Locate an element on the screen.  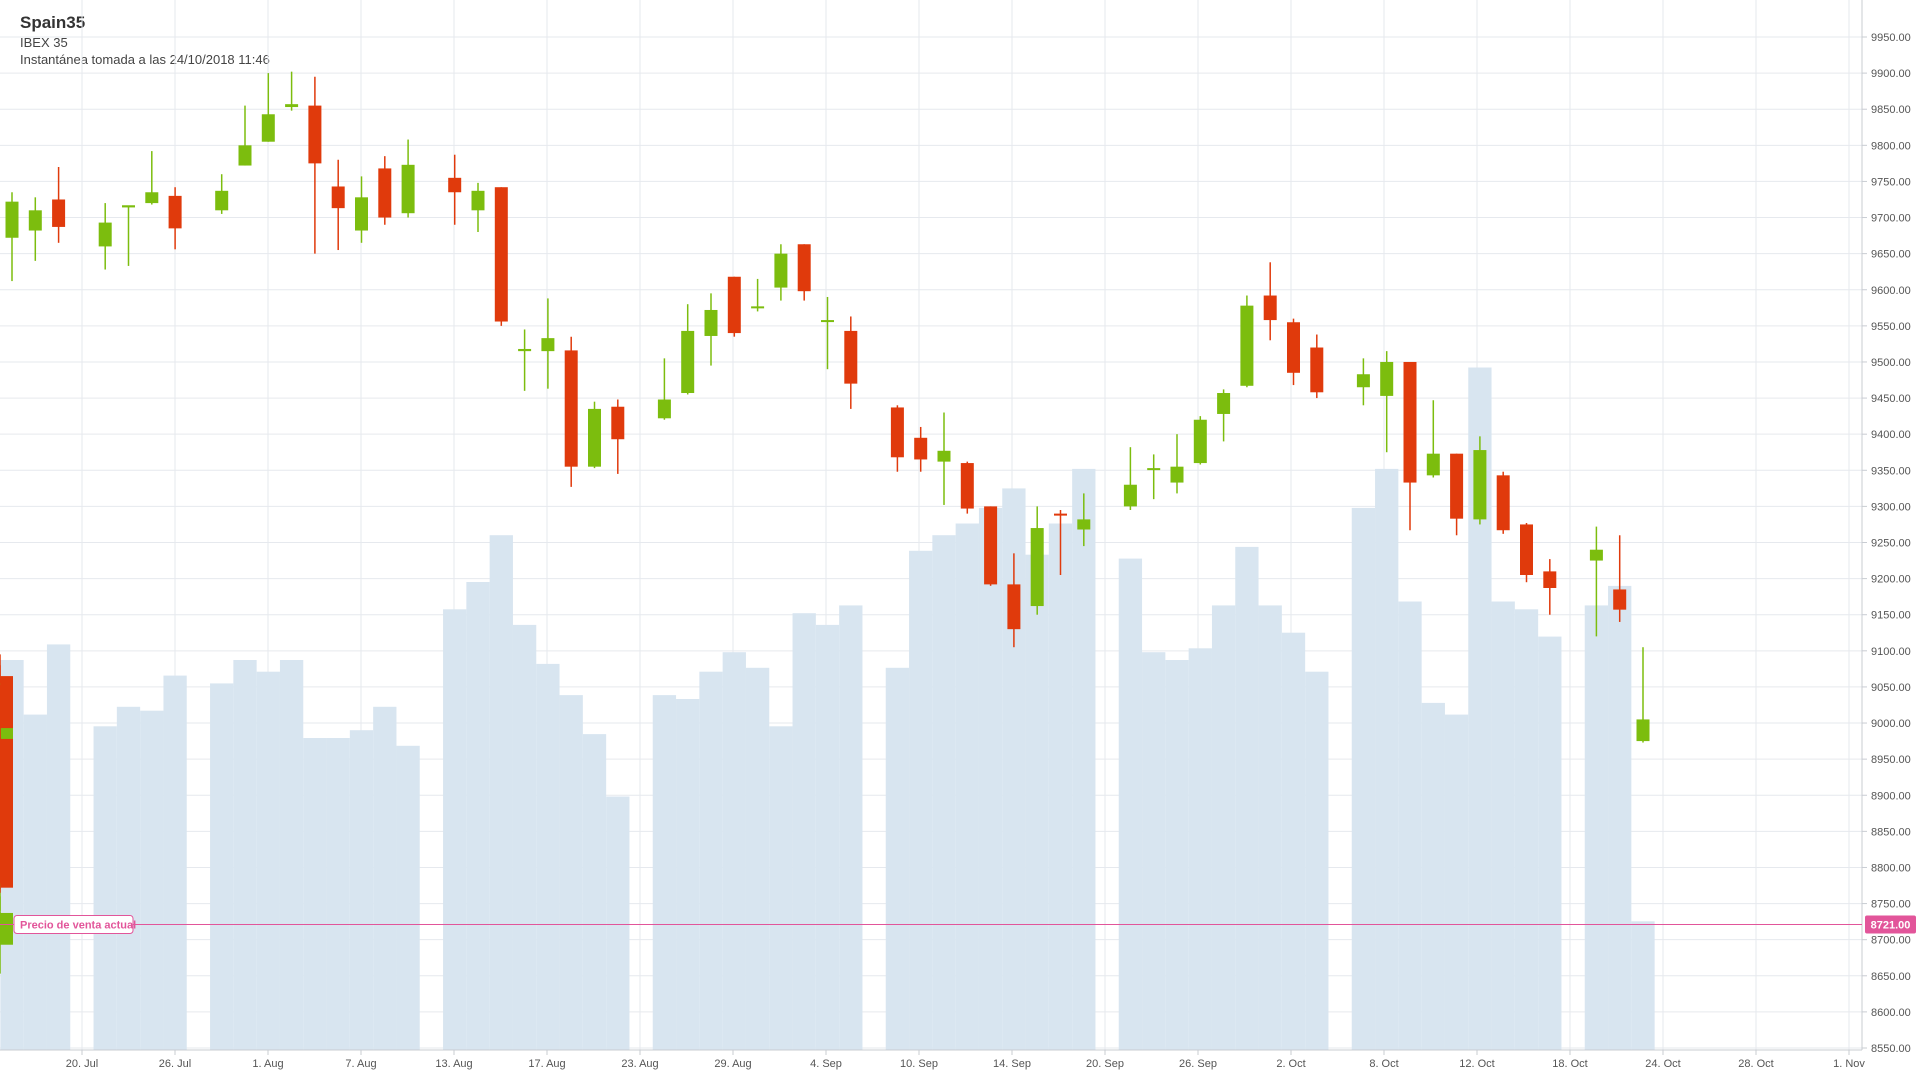
date-tick-label: 26. Sep is located at coordinates (1198, 1064).